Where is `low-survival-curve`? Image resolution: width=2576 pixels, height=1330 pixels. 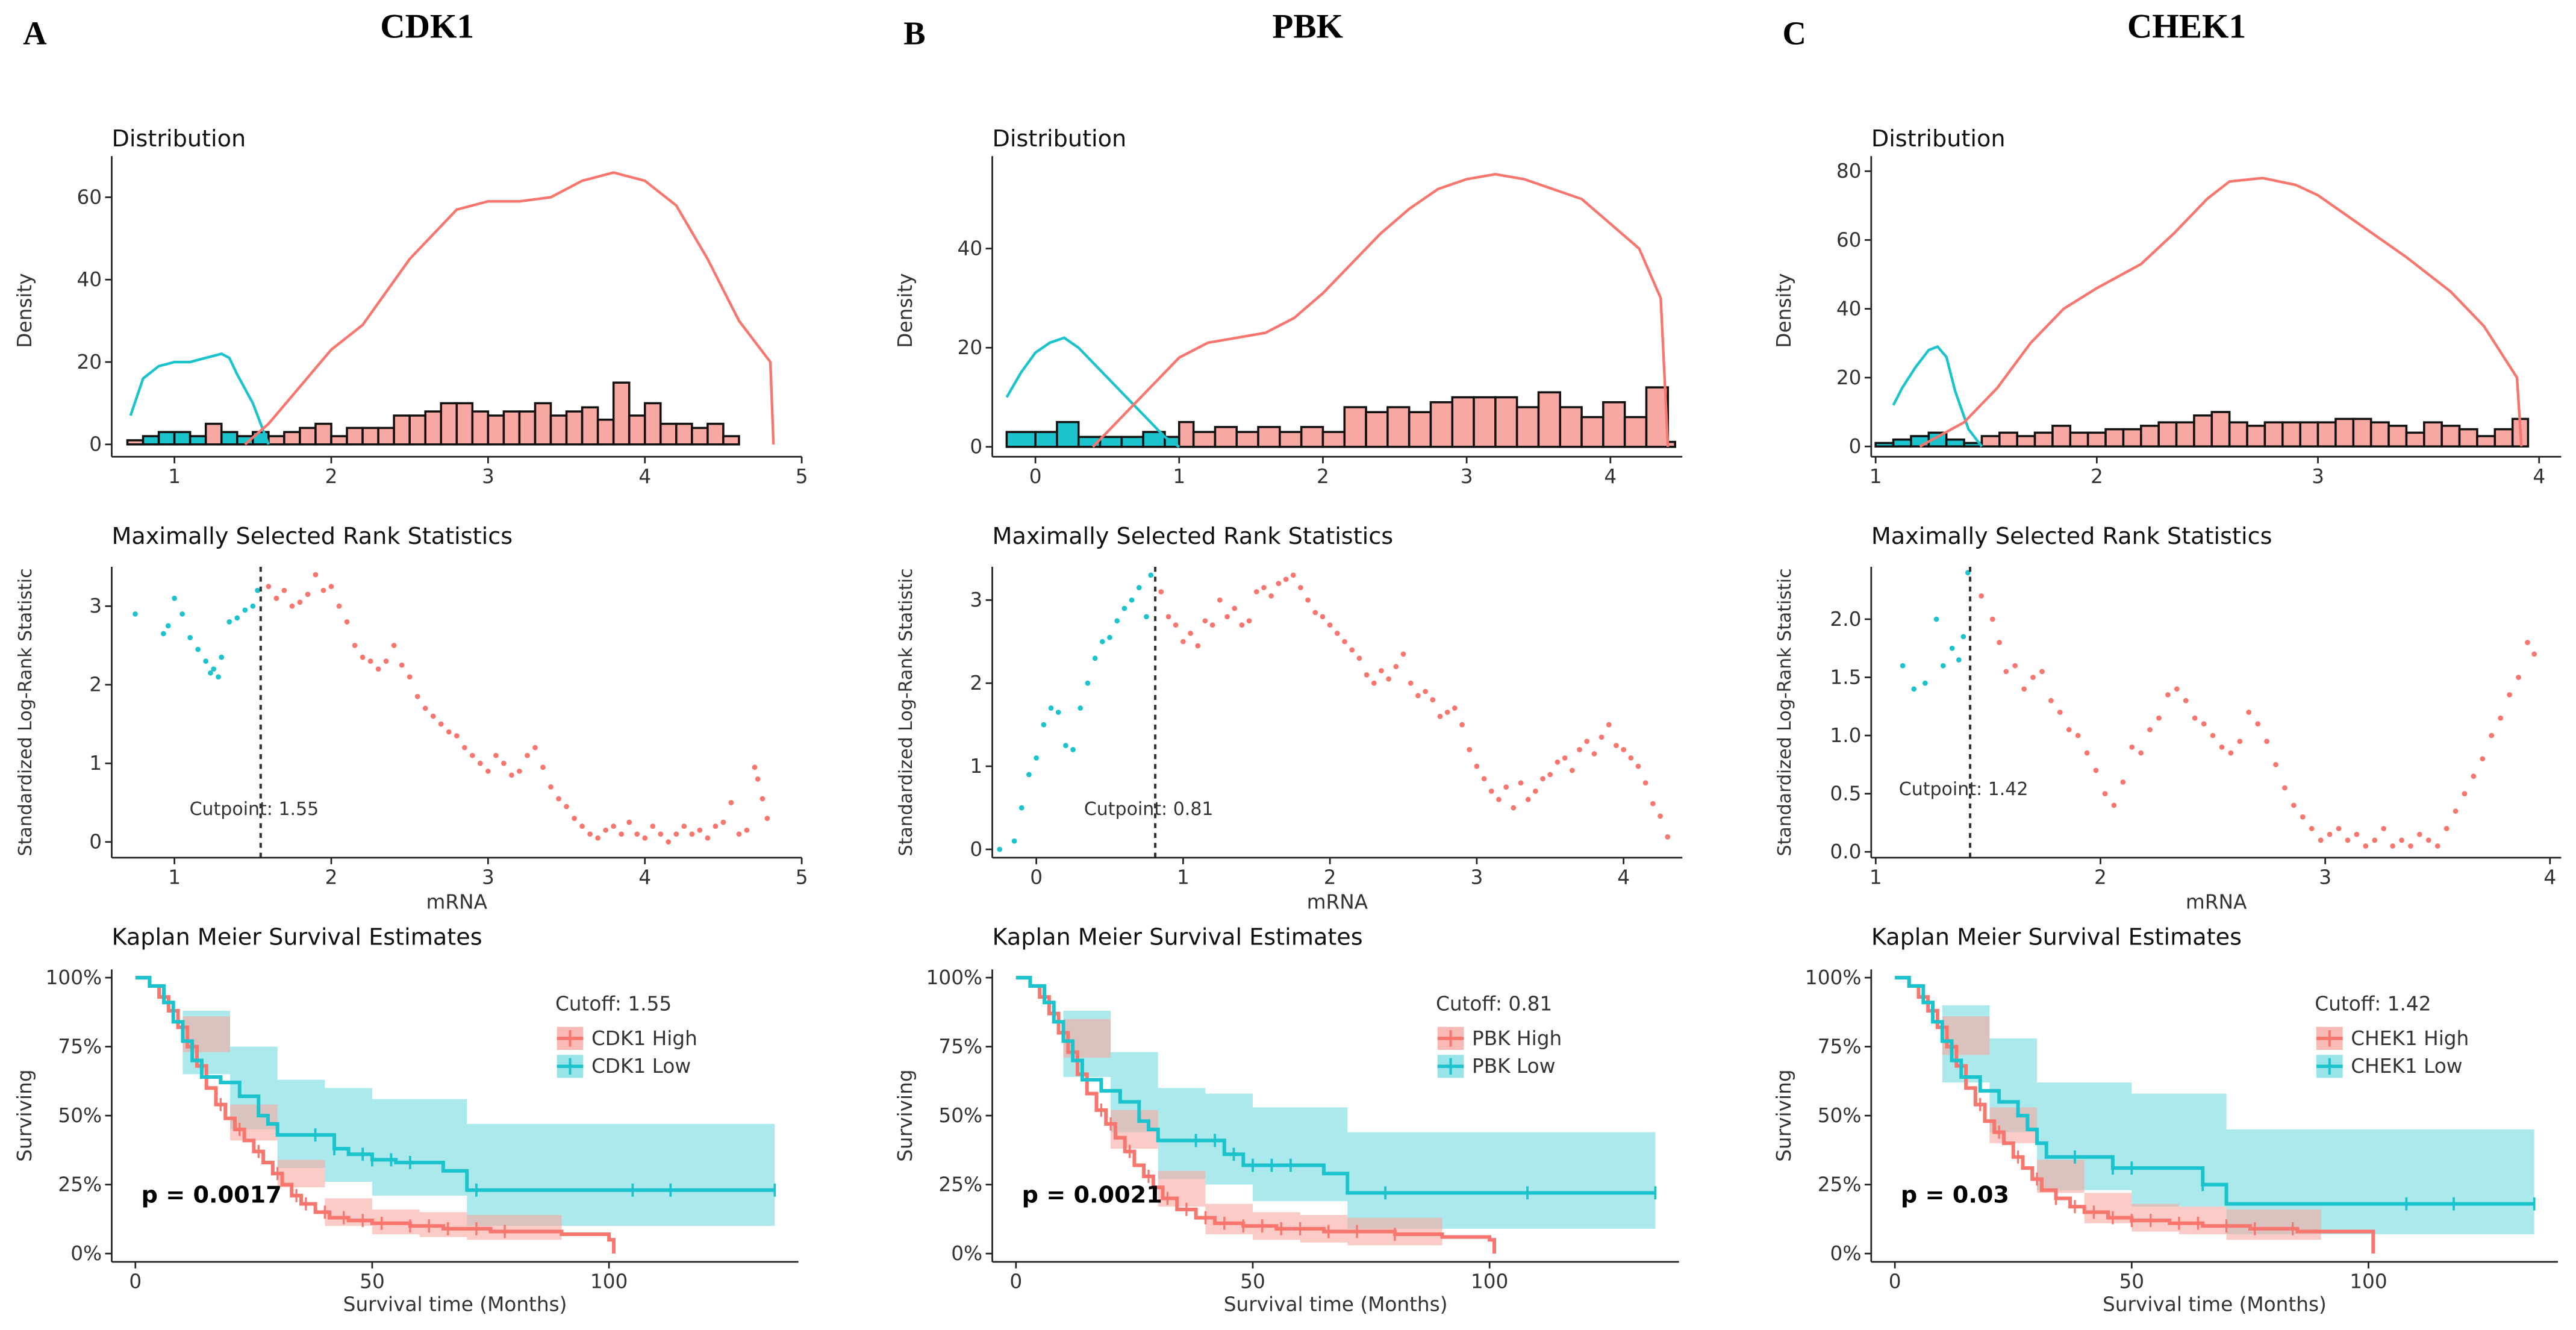 low-survival-curve is located at coordinates (455, 1084).